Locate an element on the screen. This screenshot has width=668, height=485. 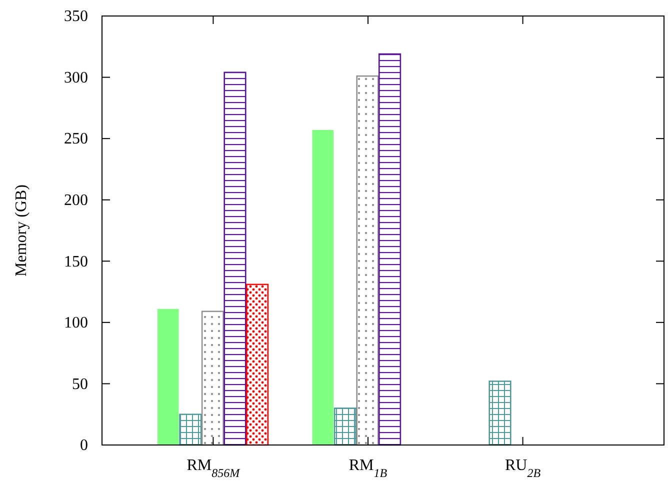
y-tick-label: 100 is located at coordinates (76, 323).